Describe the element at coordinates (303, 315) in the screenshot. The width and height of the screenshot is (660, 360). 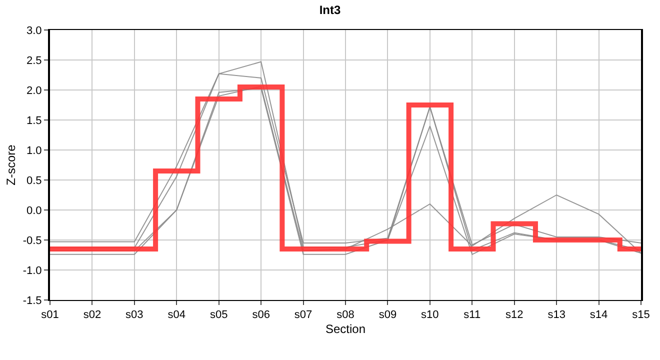
I see `x-tick-label: s07` at that location.